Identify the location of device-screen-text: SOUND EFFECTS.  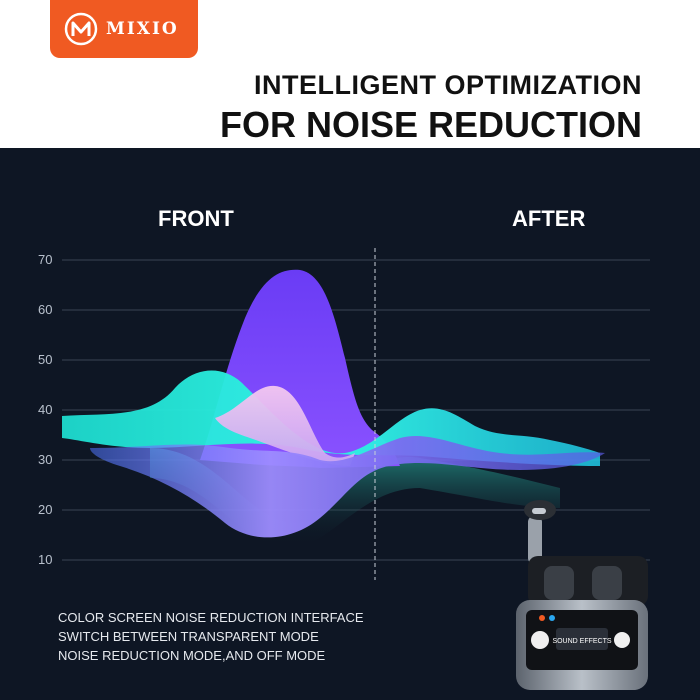
(581, 641).